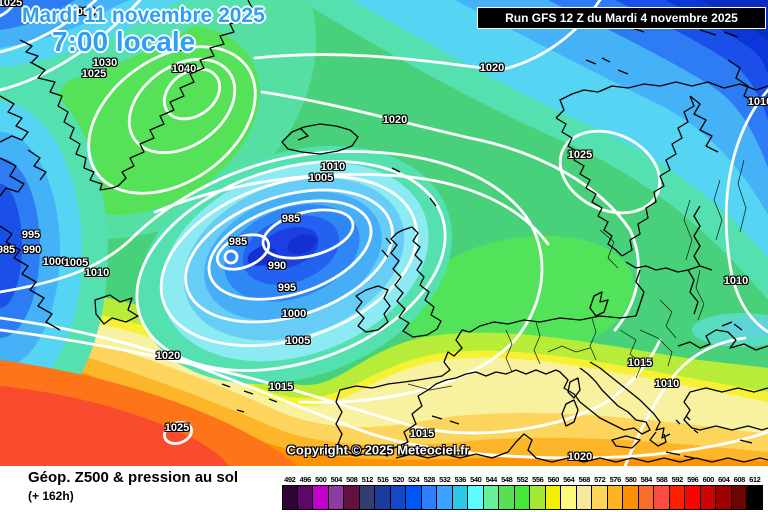 The image size is (768, 512). I want to click on legend-value: 588, so click(662, 479).